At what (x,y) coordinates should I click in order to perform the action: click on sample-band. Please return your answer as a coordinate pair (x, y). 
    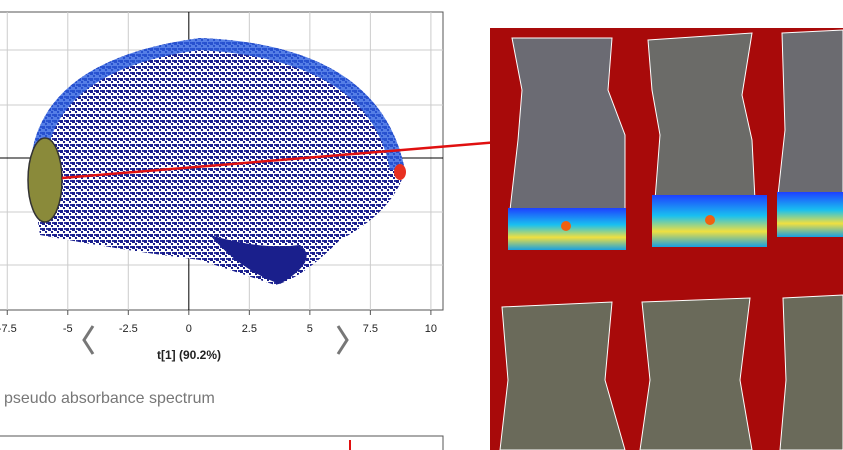
    Looking at the image, I should click on (810, 214).